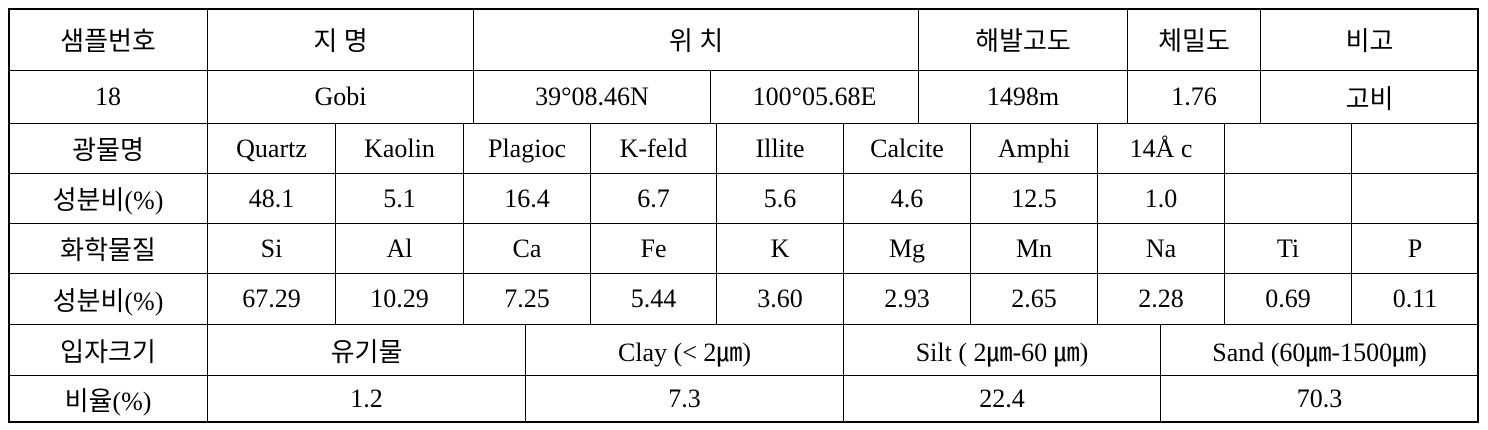 This screenshot has width=1488, height=430. Describe the element at coordinates (271, 299) in the screenshot. I see `table-cell: 67.29` at that location.